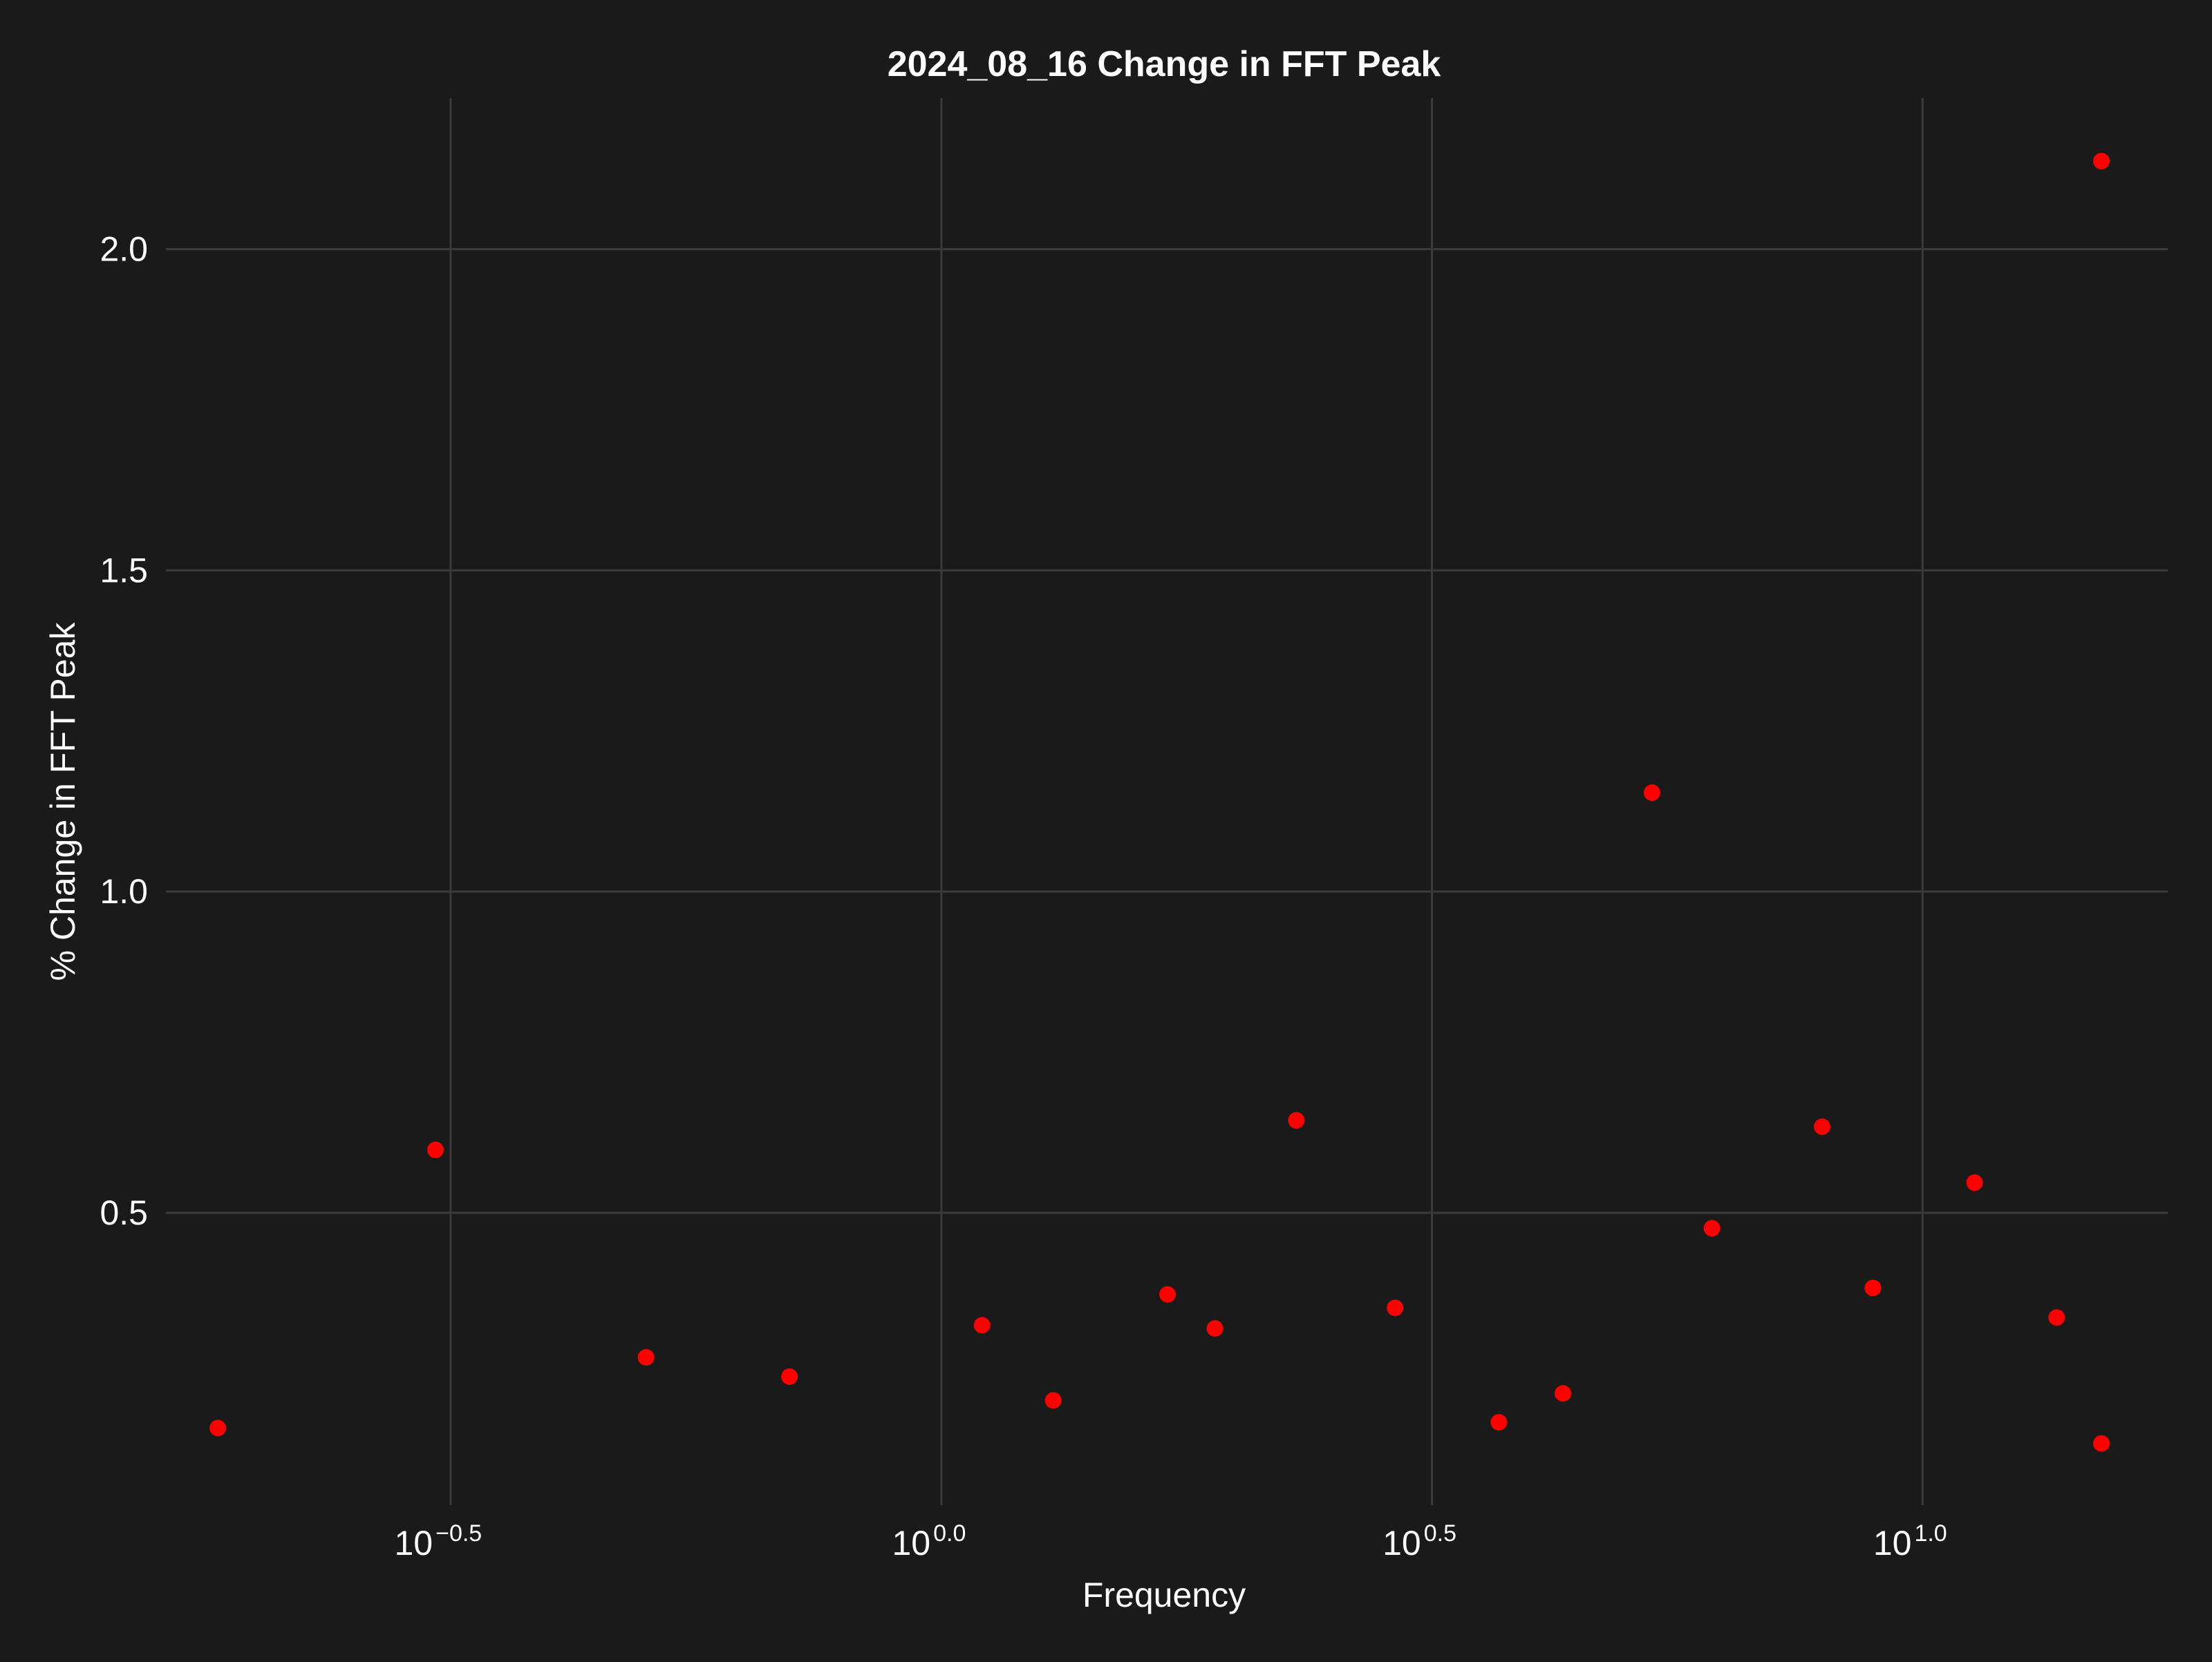  I want to click on y-tick-label: 1.0, so click(124, 892).